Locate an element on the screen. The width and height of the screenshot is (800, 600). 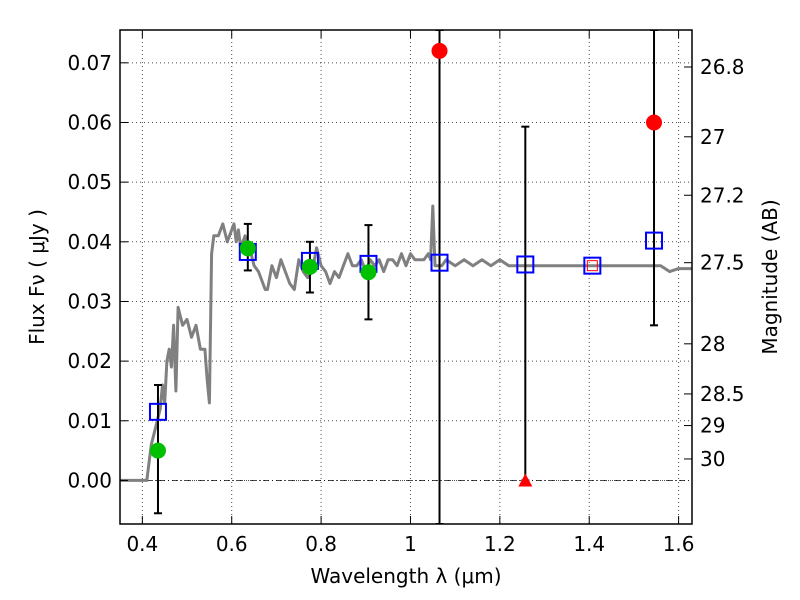
y-tick-label: 0.06 is located at coordinates (89, 122).